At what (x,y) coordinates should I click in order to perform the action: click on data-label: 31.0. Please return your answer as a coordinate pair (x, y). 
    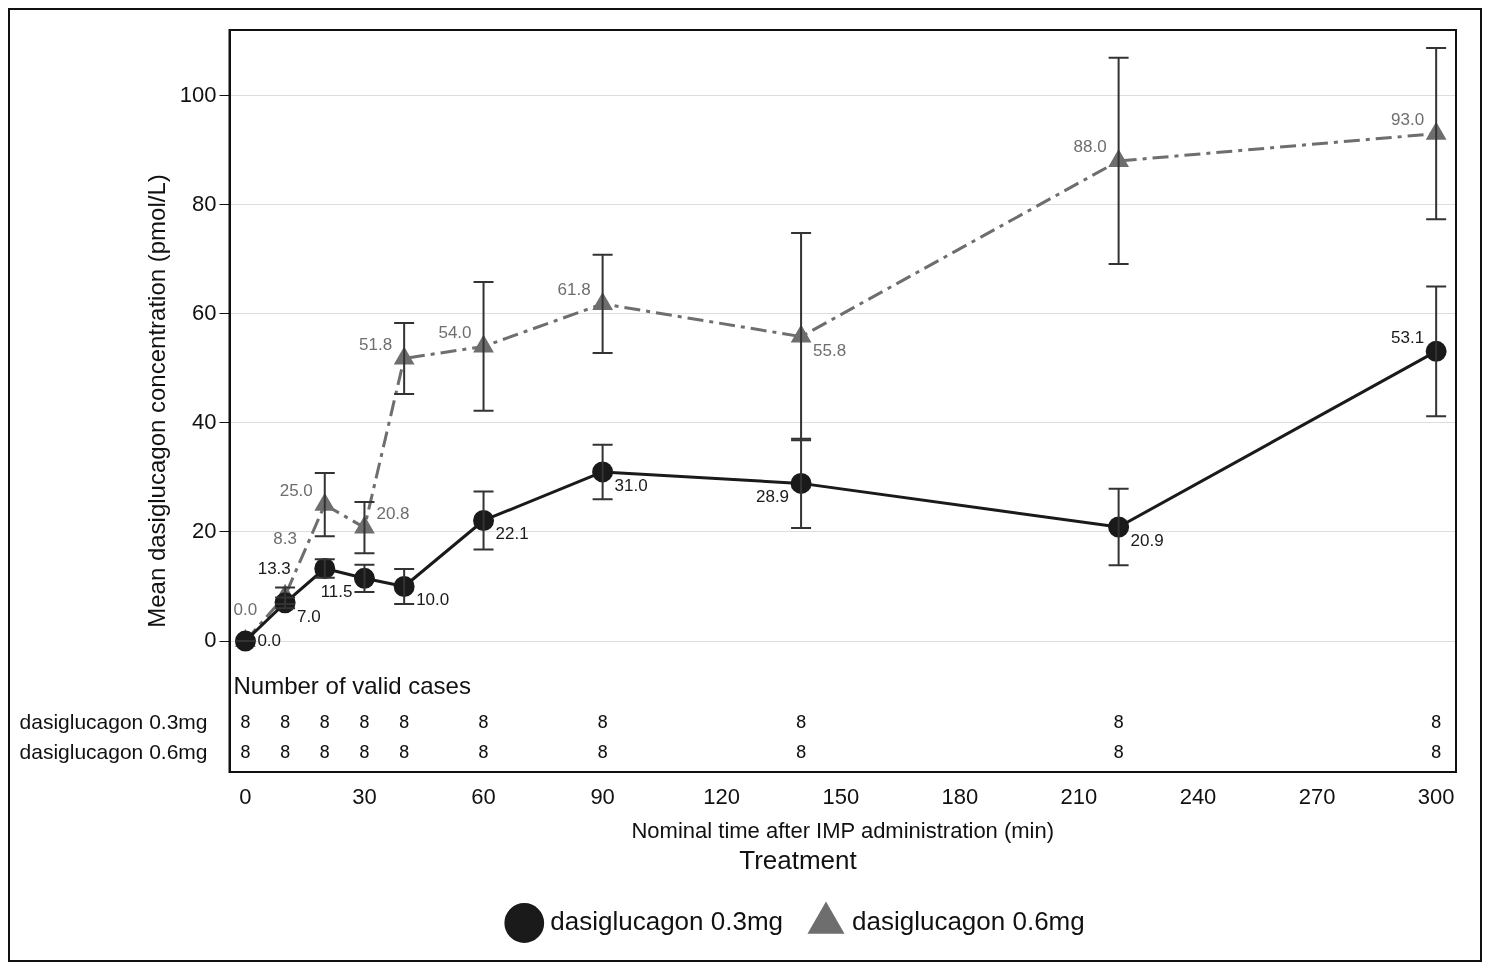
    Looking at the image, I should click on (631, 485).